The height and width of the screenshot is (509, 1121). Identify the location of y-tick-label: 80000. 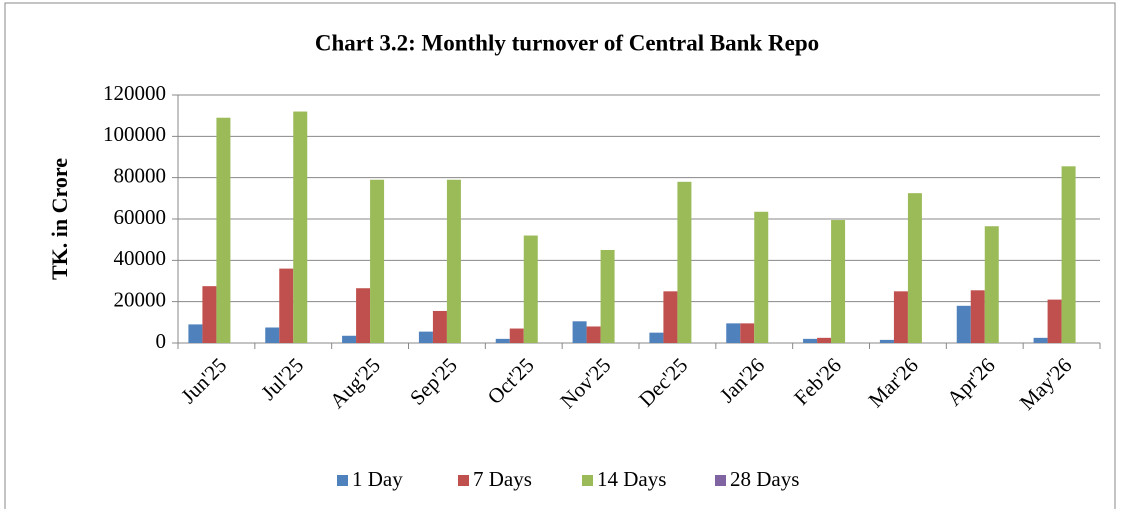
(140, 175).